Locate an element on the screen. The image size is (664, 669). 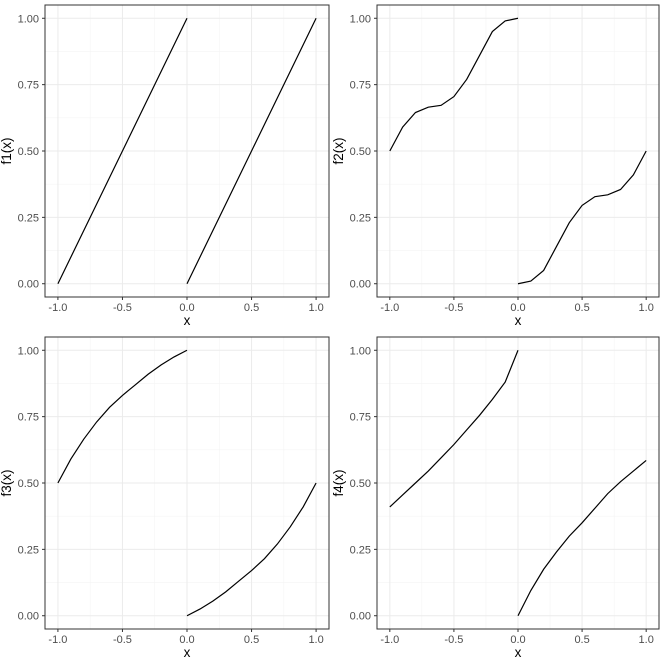
y-axis-title: f1(x) is located at coordinates (7, 151).